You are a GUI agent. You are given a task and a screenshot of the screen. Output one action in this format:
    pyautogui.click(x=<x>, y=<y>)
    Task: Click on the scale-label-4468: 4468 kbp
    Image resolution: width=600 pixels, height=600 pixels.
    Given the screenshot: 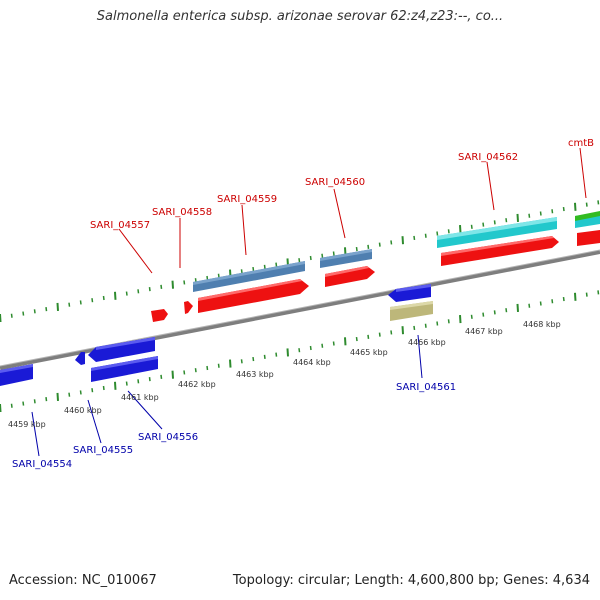 What is the action you would take?
    pyautogui.click(x=542, y=324)
    